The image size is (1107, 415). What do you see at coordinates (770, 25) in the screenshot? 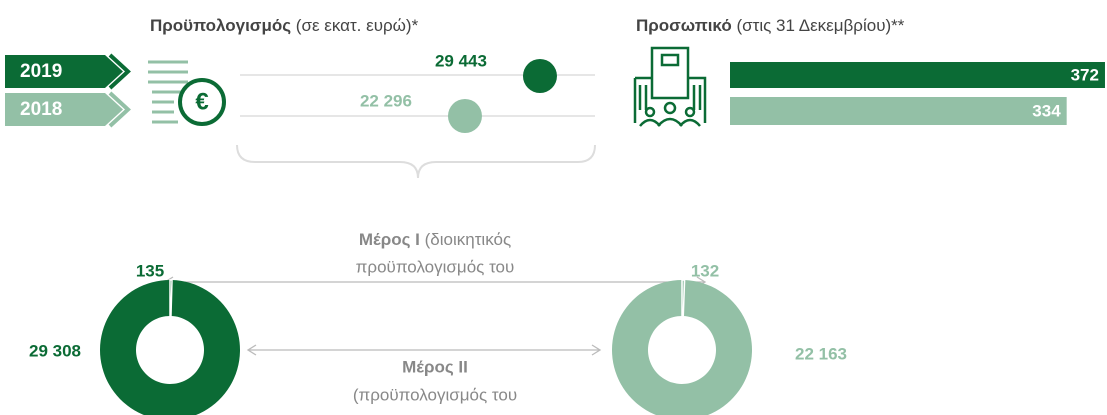
I see `staff-title: Προσωπικό (στις 31 Δεκεμβρίου)**` at bounding box center [770, 25].